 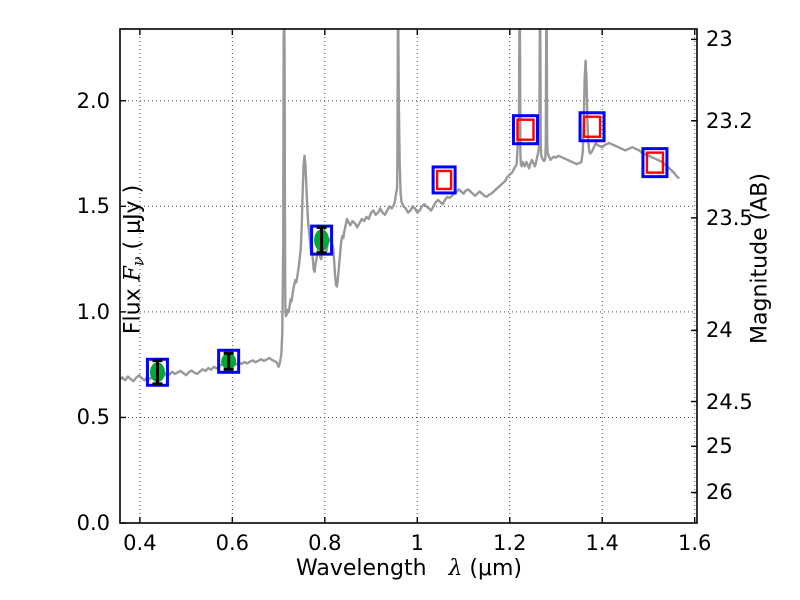 What do you see at coordinates (93, 311) in the screenshot?
I see `y-tick-label-left: 1.0` at bounding box center [93, 311].